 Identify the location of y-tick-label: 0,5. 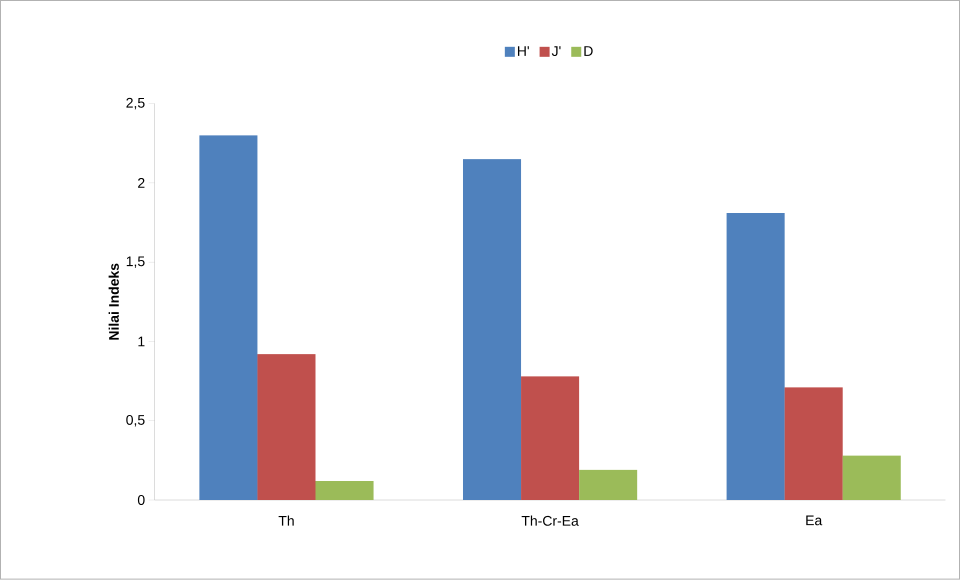
(135, 421).